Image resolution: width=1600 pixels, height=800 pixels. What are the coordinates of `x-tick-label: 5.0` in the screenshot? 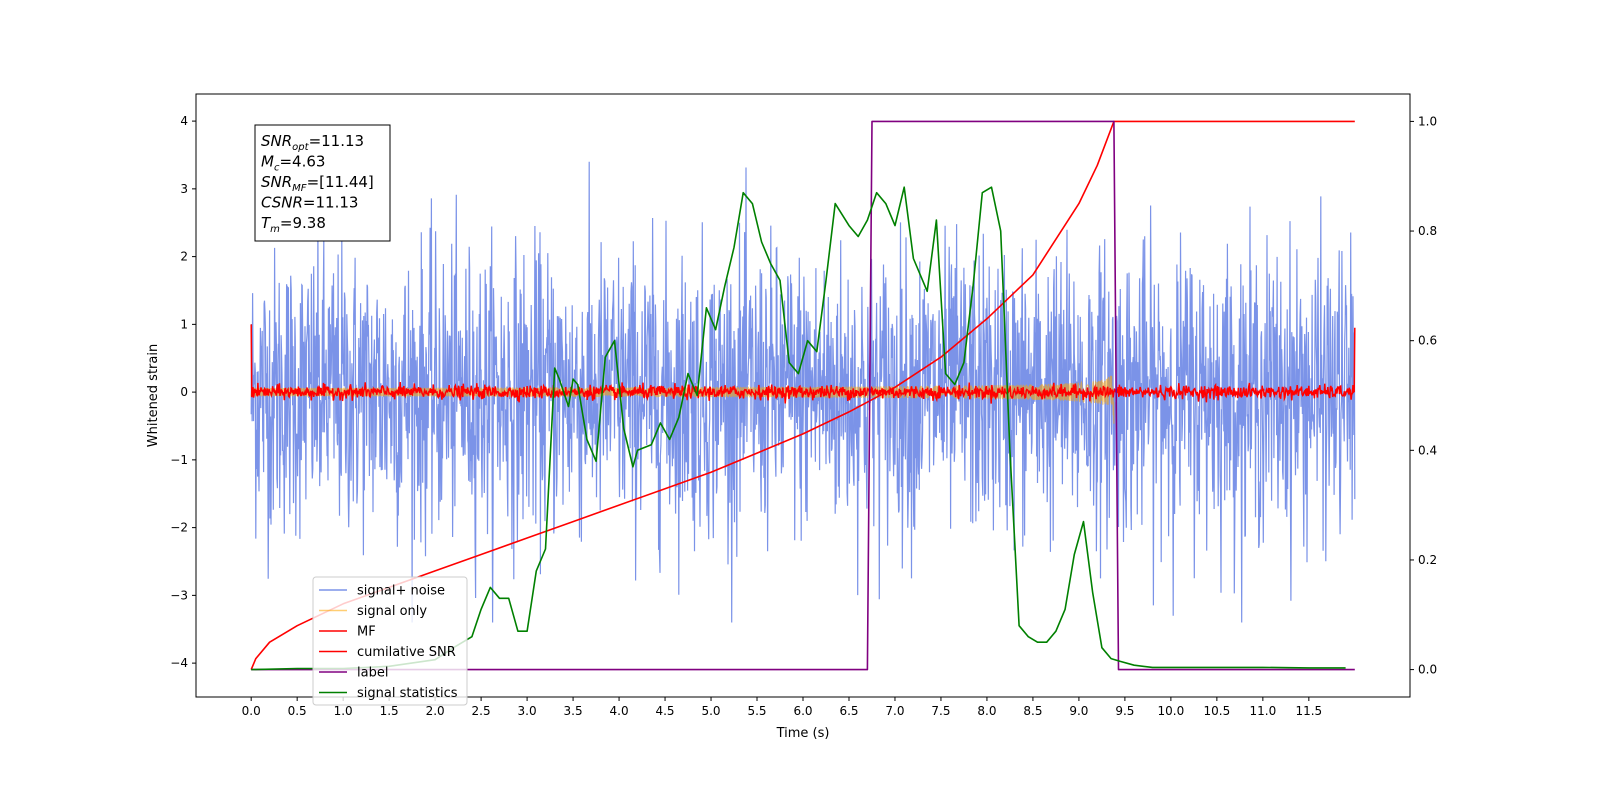 It's located at (710, 711).